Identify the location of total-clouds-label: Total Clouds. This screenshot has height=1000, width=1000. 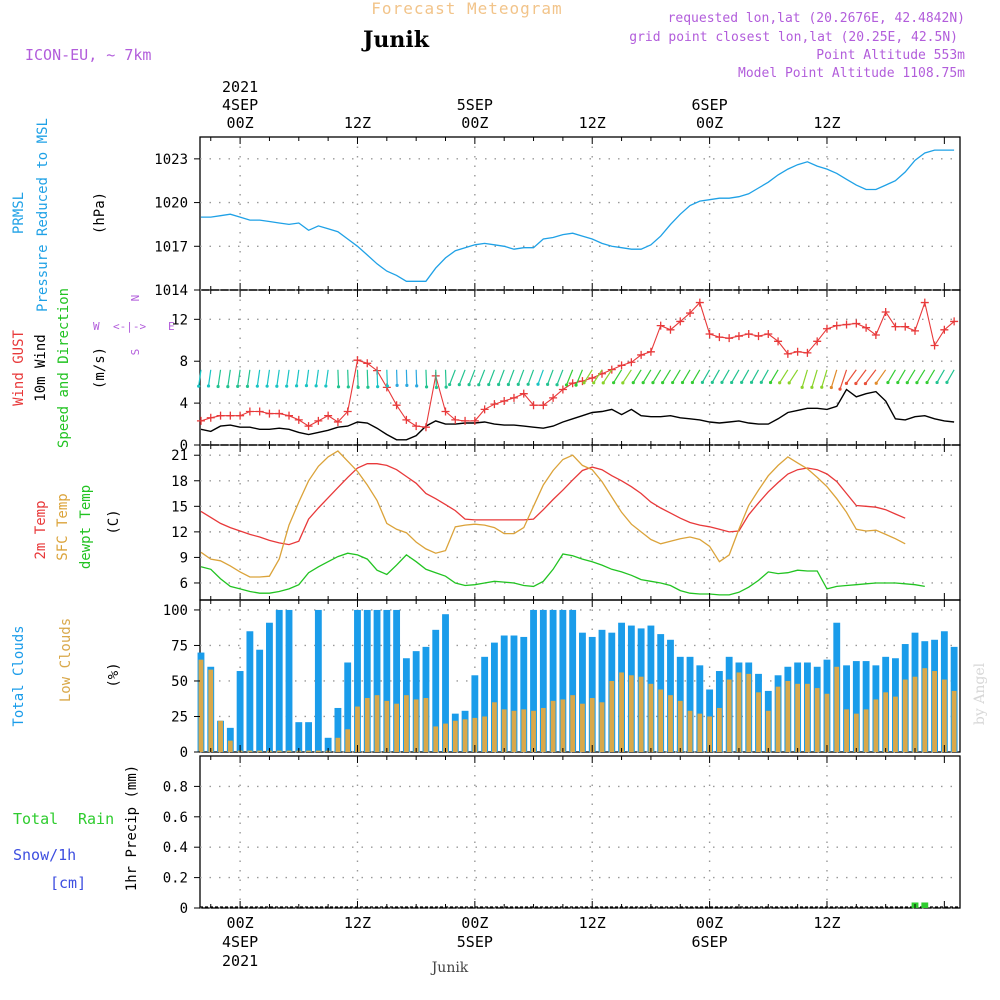
(19, 675).